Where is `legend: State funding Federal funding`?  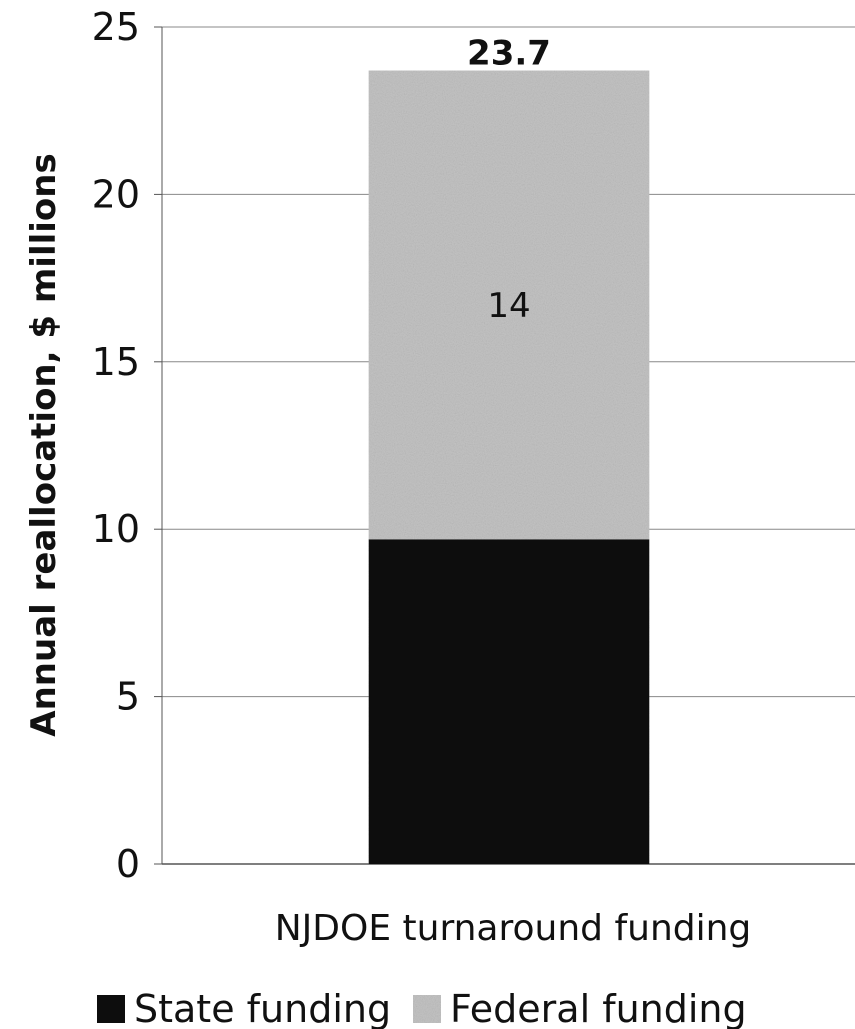 legend: State funding Federal funding is located at coordinates (422, 1008).